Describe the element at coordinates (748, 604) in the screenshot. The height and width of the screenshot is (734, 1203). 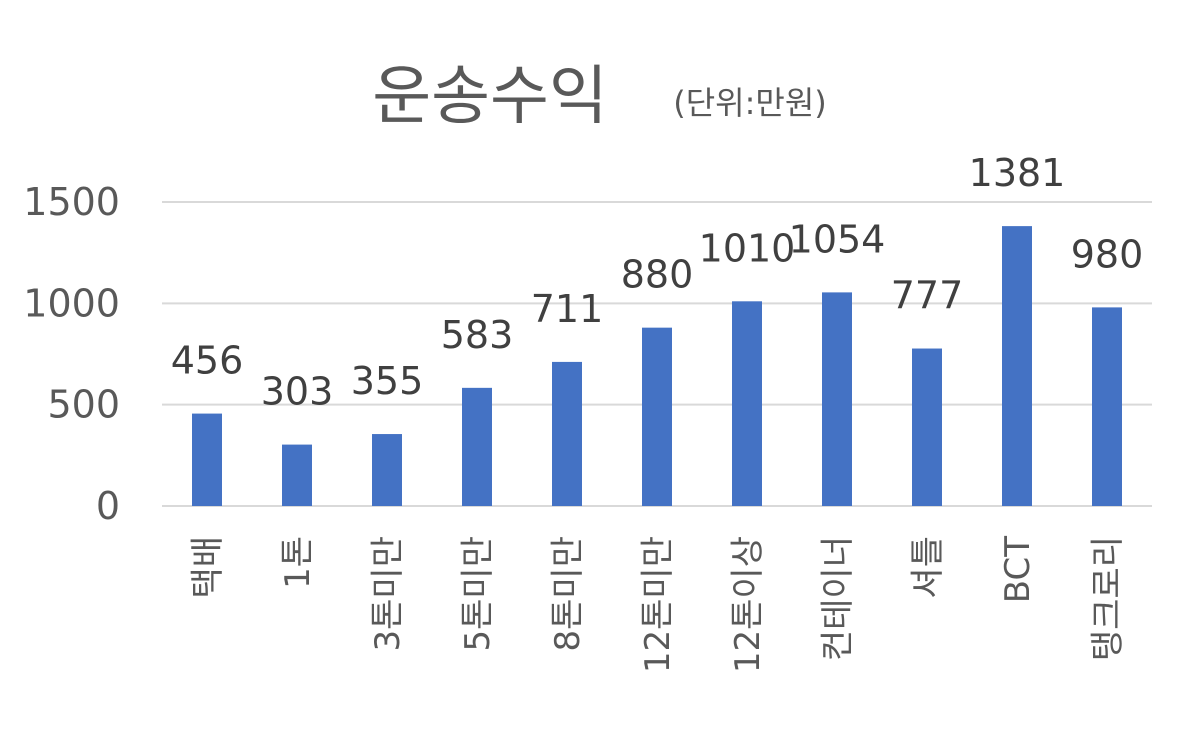
I see `x-category-label: 12톤이상` at that location.